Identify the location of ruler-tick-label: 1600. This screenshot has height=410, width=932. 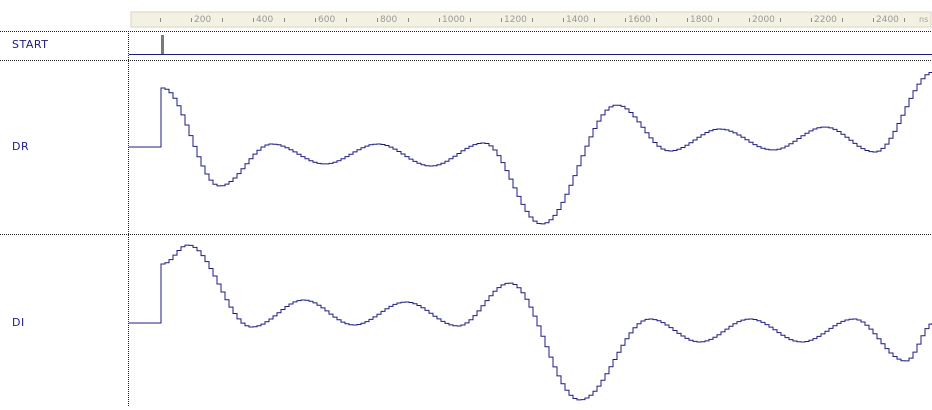
(639, 20).